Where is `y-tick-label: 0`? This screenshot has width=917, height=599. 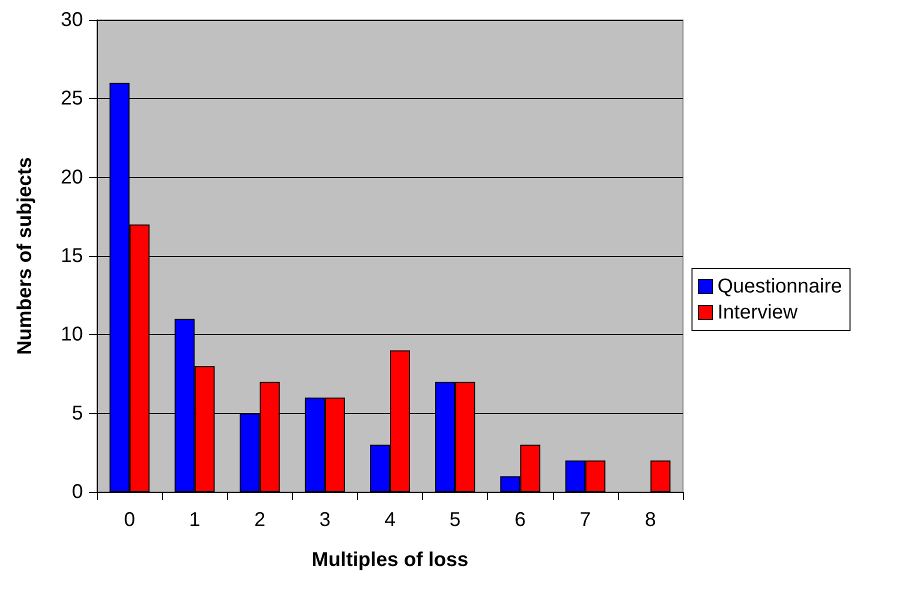
y-tick-label: 0 is located at coordinates (77, 492).